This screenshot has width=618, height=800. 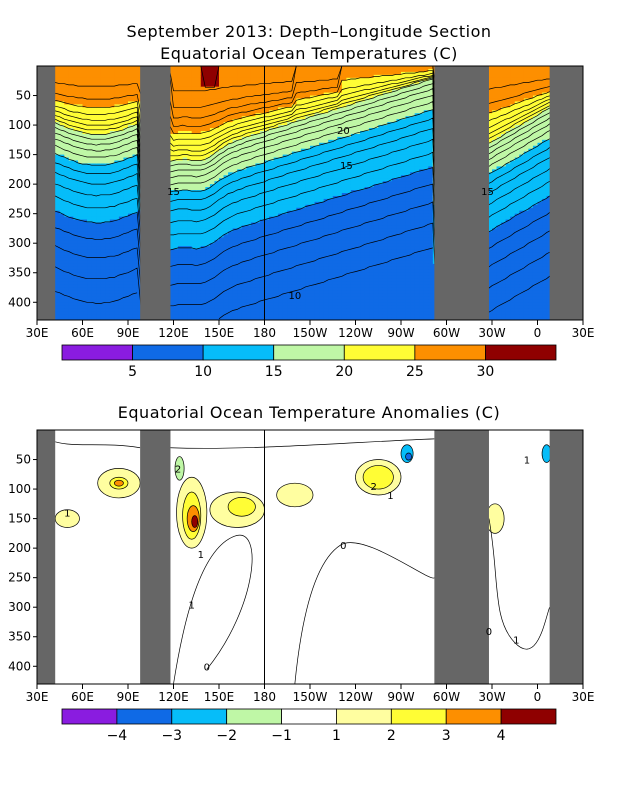 What do you see at coordinates (294, 296) in the screenshot?
I see `contour-label: 10` at bounding box center [294, 296].